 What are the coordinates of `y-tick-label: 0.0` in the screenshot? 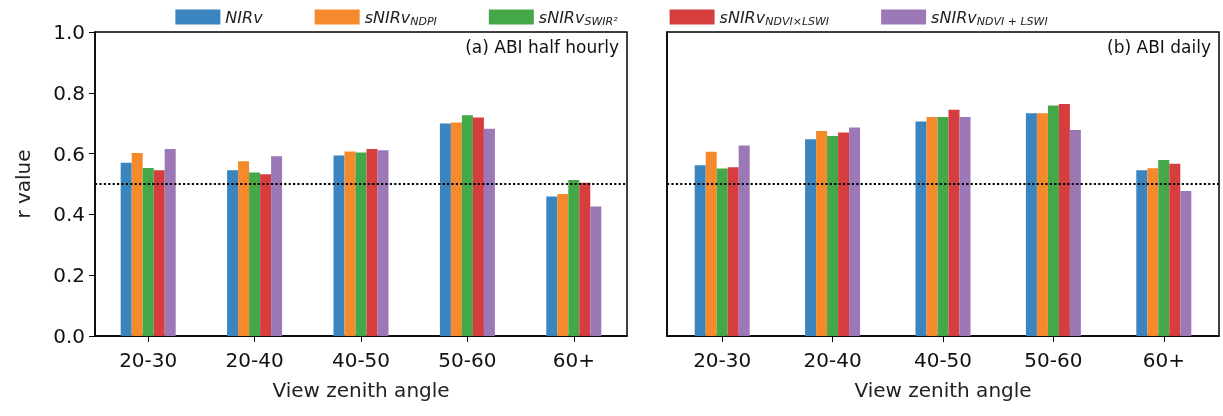 It's located at (69, 336).